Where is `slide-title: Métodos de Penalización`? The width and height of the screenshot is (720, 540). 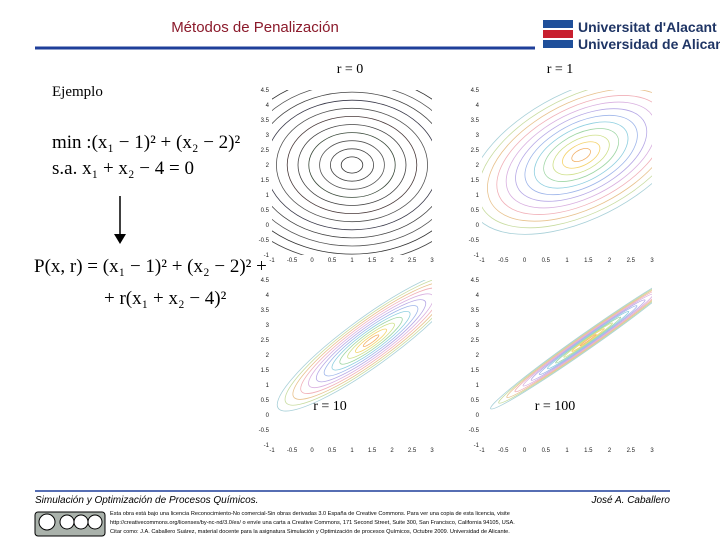 slide-title: Métodos de Penalización is located at coordinates (255, 27).